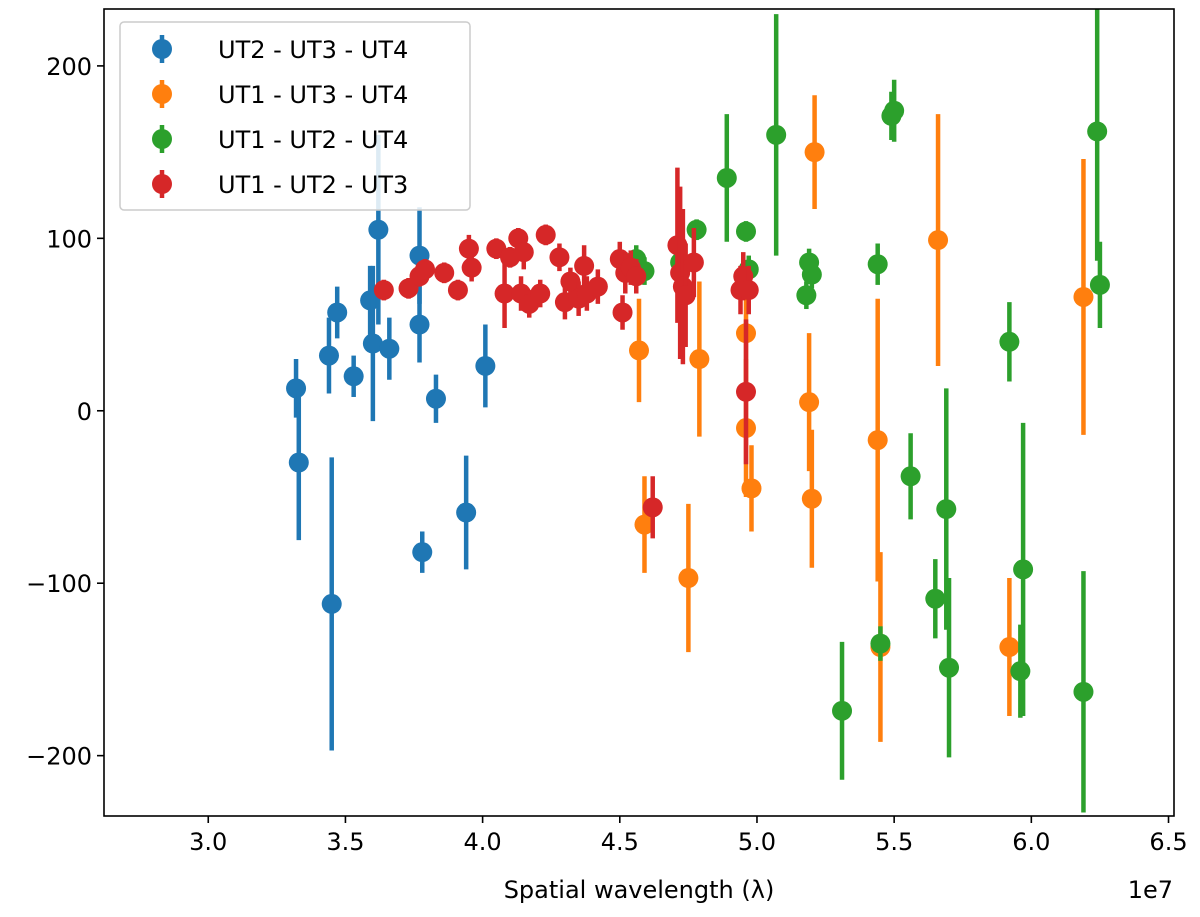 This screenshot has height=917, width=1200. I want to click on x-tick-label: 3.5, so click(345, 842).